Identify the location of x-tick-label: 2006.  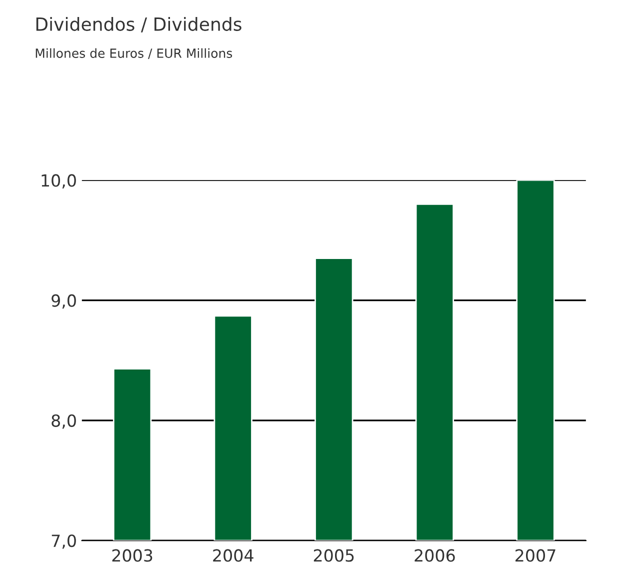
(434, 555).